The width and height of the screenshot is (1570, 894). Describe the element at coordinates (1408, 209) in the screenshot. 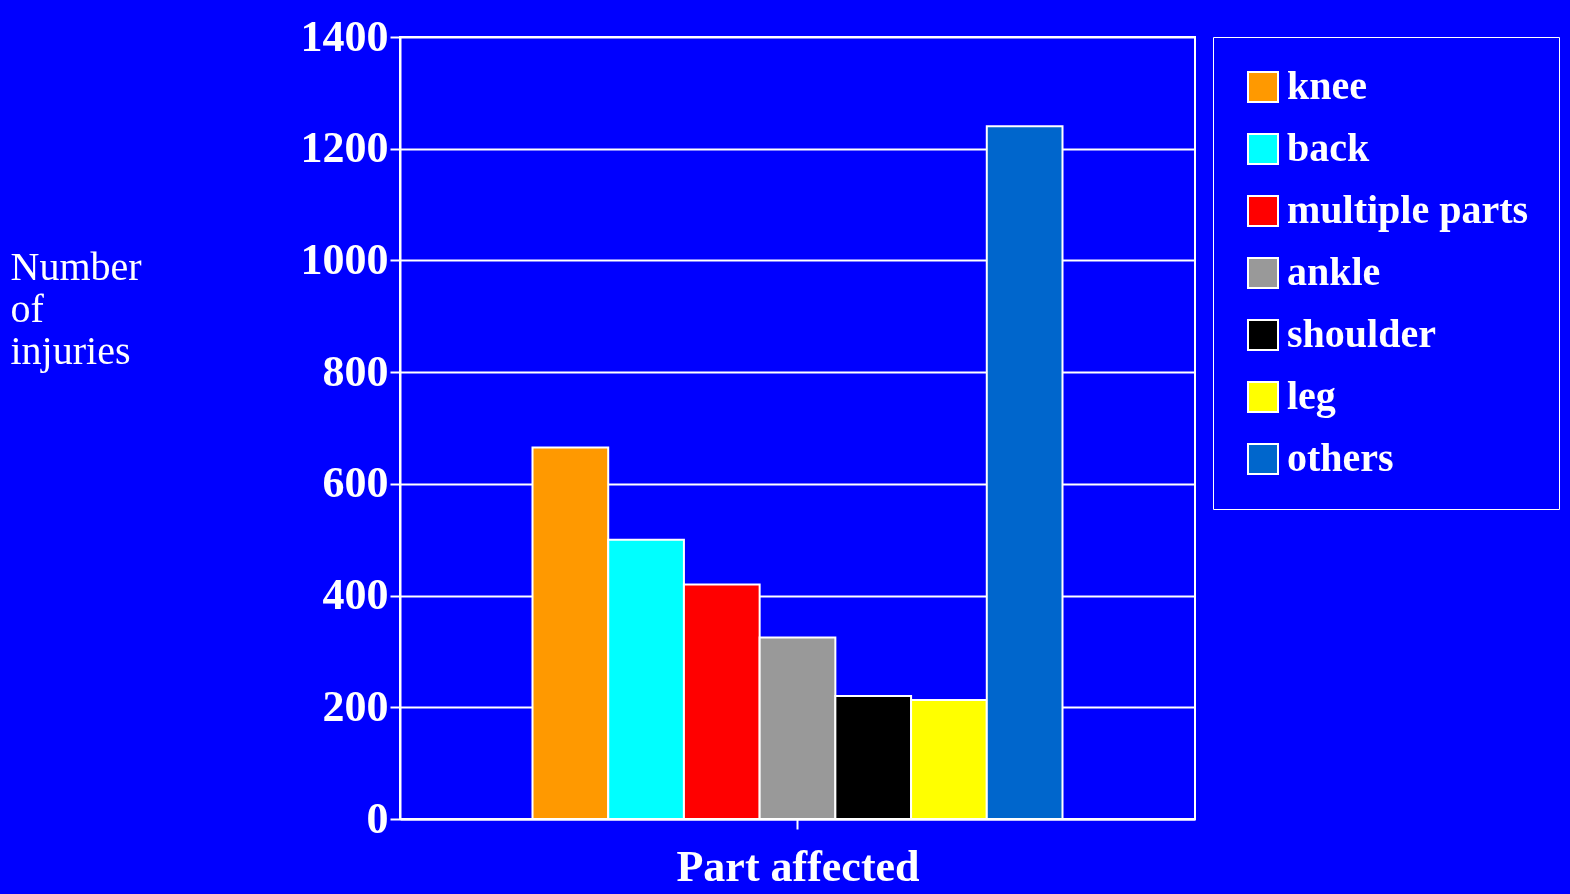

I see `legend-label: multiple parts` at that location.